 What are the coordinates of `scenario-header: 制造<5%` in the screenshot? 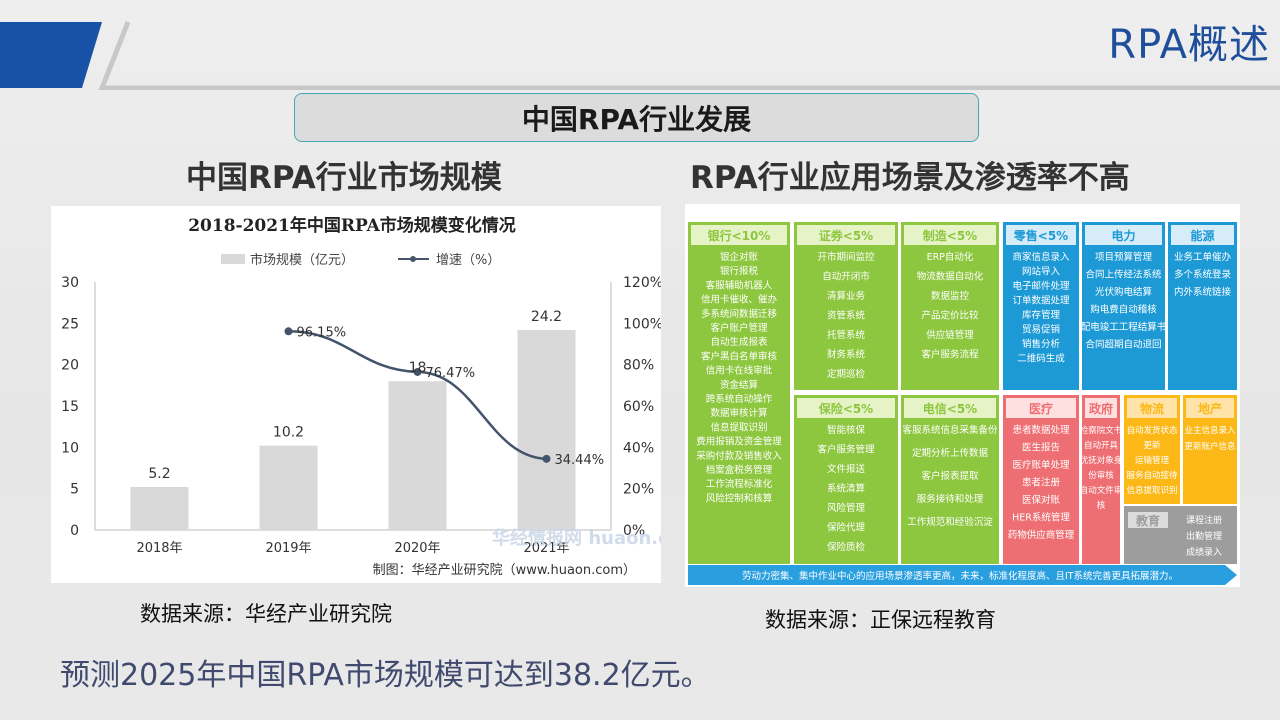 It's located at (950, 235).